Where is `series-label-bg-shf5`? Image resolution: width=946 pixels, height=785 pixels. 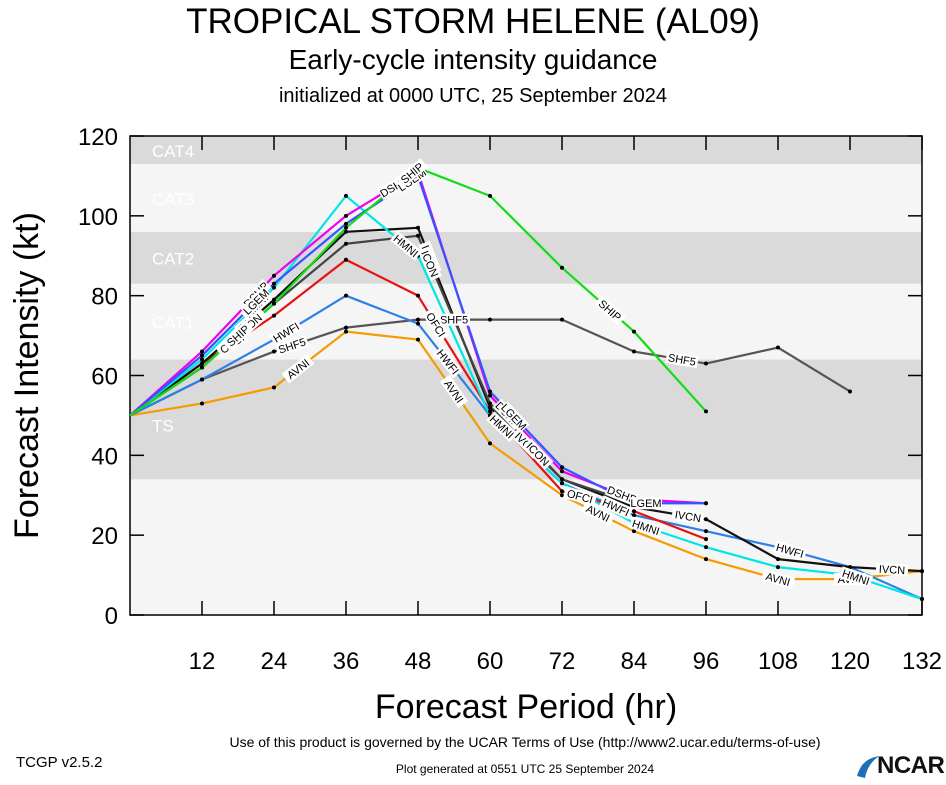 series-label-bg-shf5 is located at coordinates (292, 345).